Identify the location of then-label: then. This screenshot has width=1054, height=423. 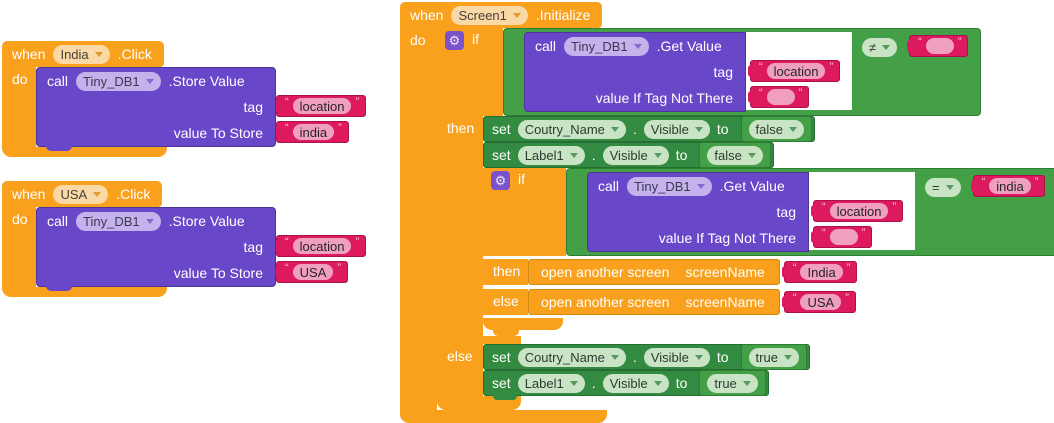
(507, 271).